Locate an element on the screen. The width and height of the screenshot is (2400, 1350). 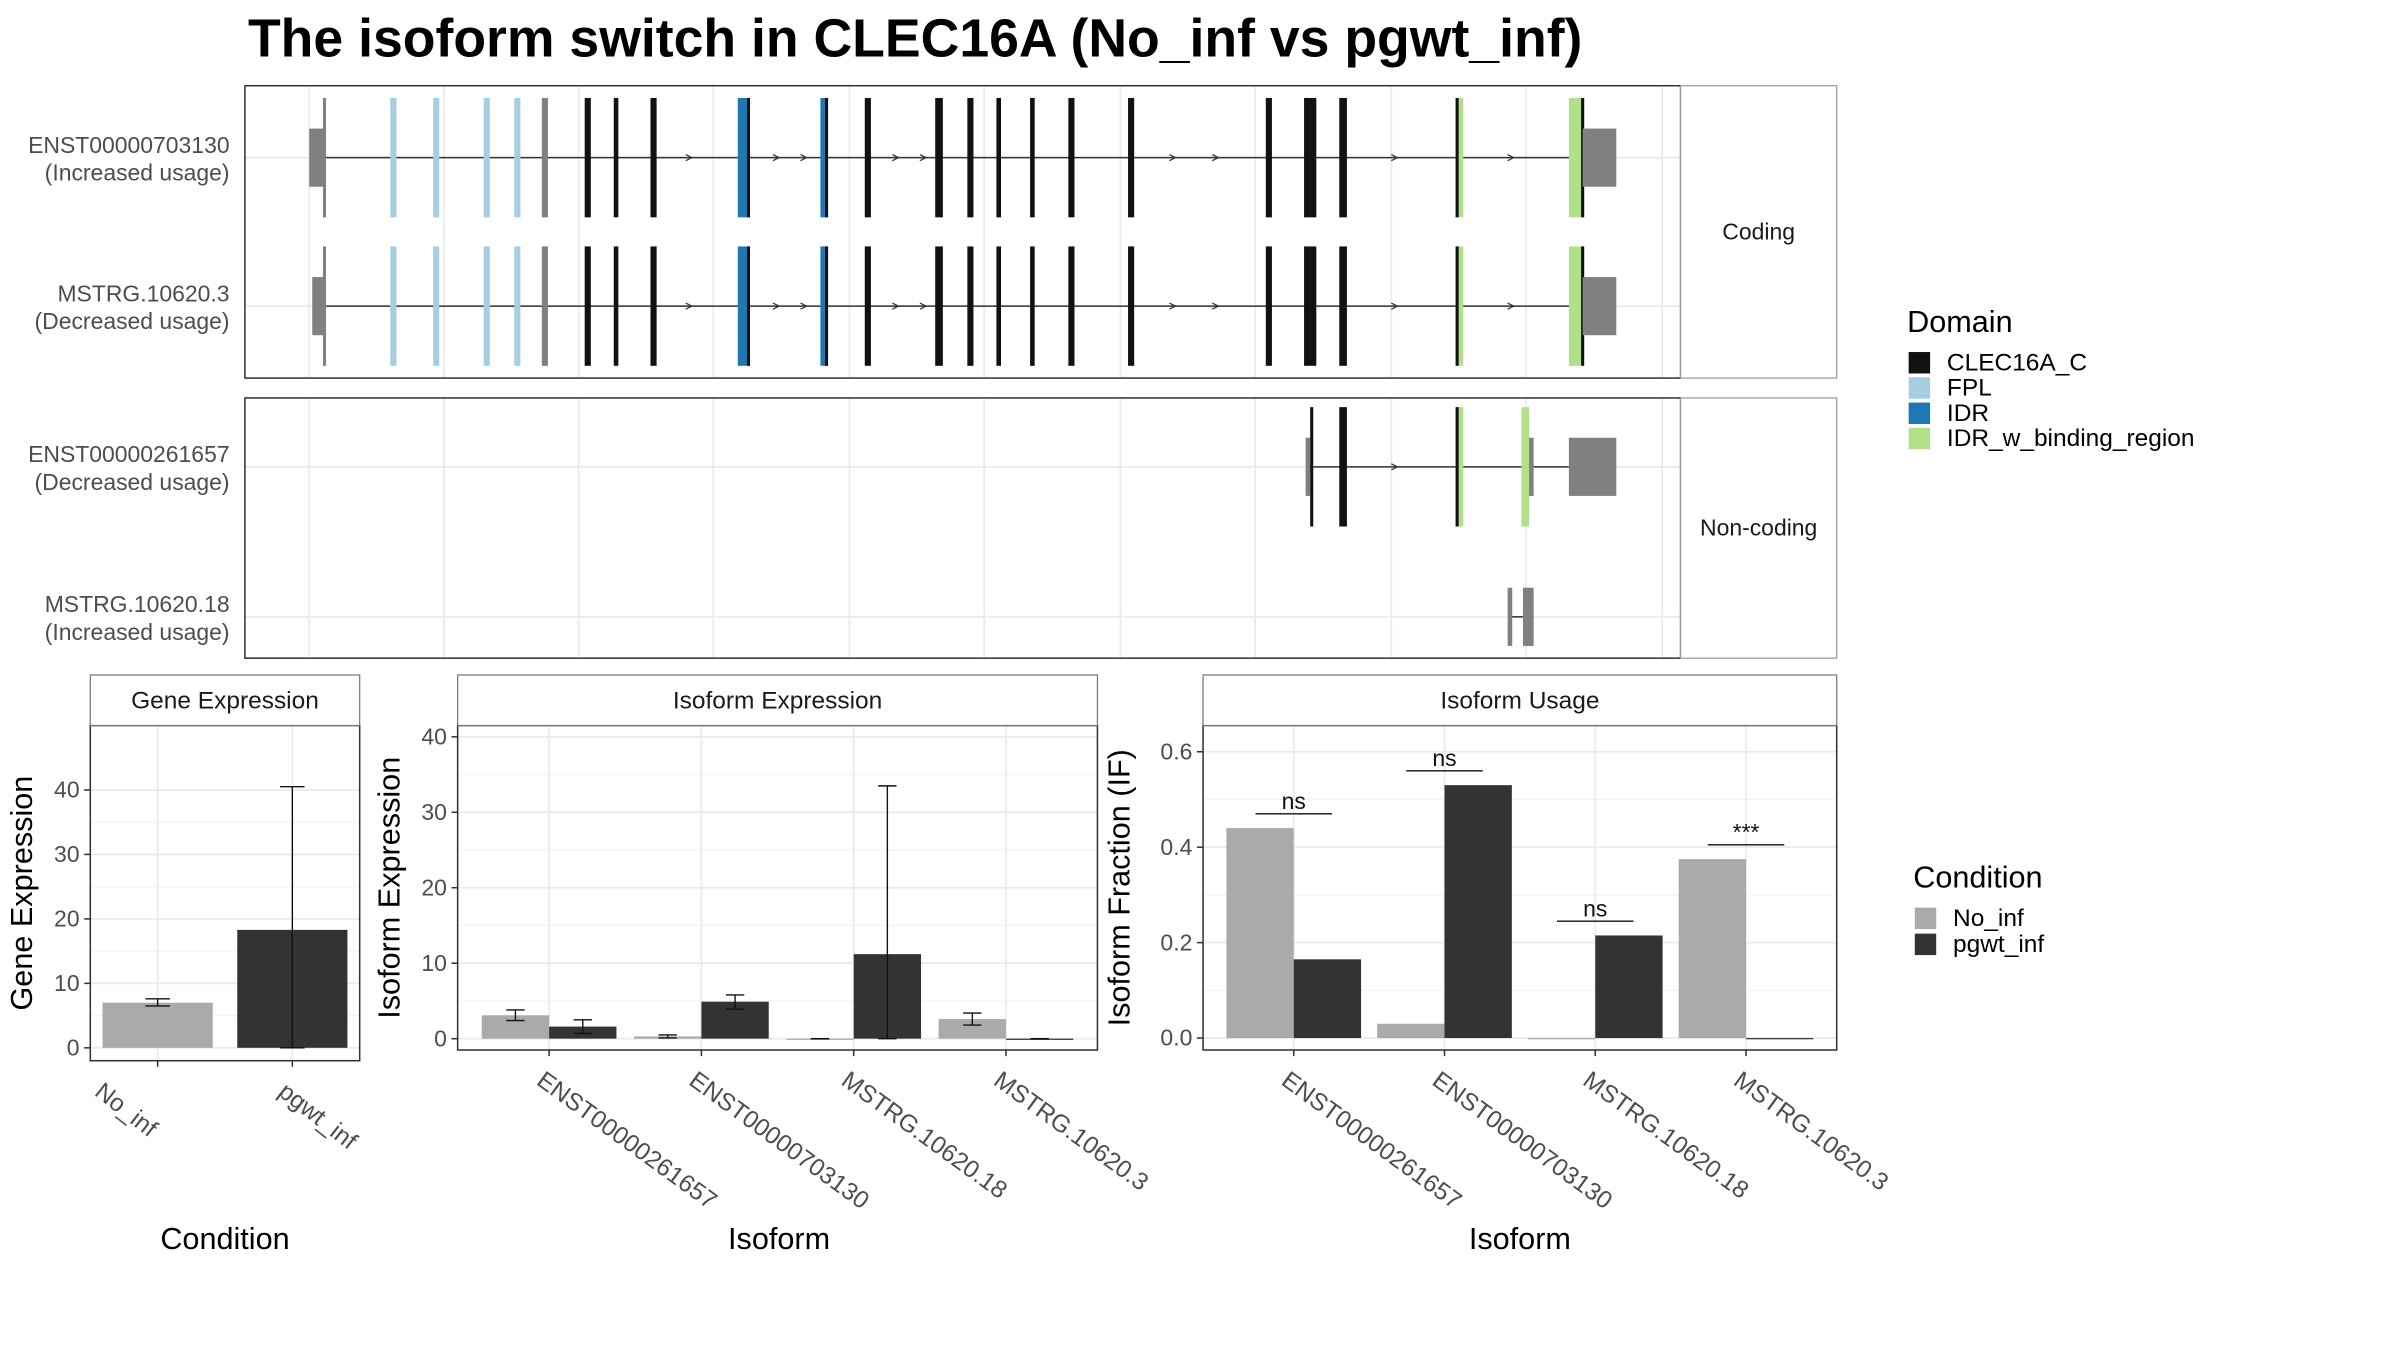
exon-mstrg-10620-3-10-edge is located at coordinates (826, 306).